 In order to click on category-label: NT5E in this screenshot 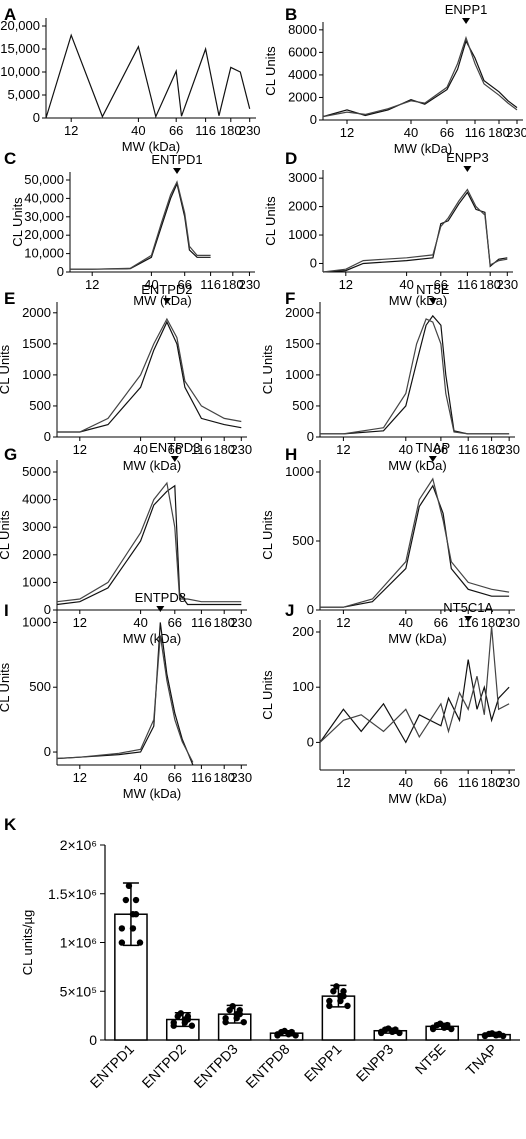, I will do `click(430, 1059)`.